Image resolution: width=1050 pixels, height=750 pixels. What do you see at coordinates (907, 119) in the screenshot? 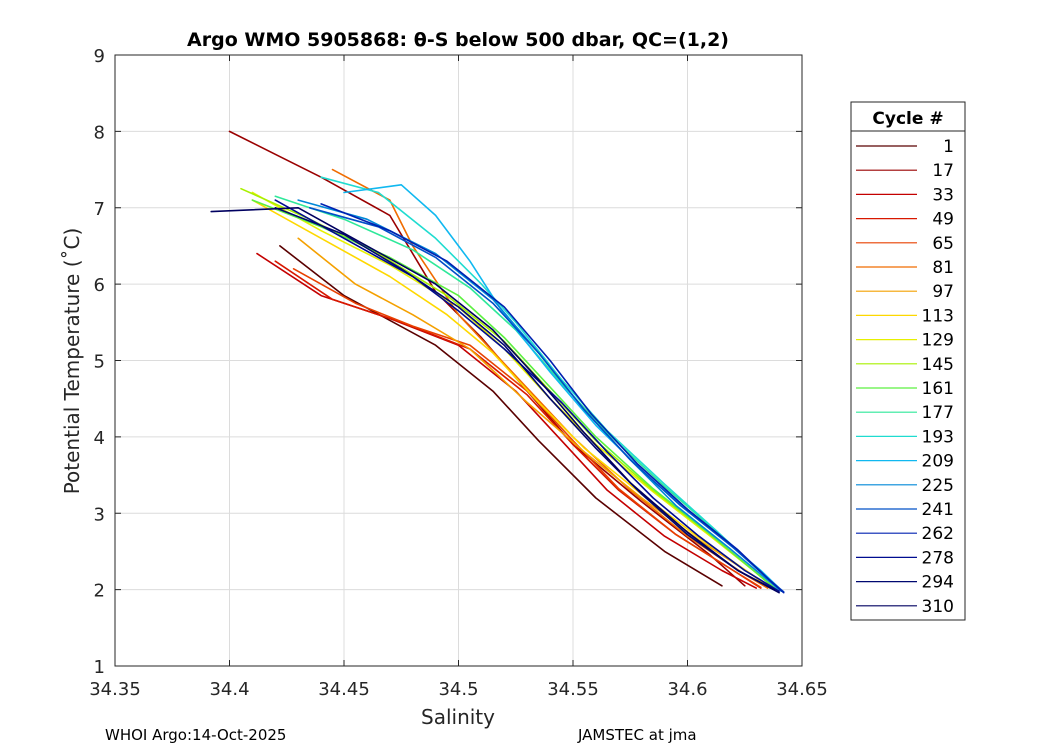
I see `legend-title: Cycle #` at bounding box center [907, 119].